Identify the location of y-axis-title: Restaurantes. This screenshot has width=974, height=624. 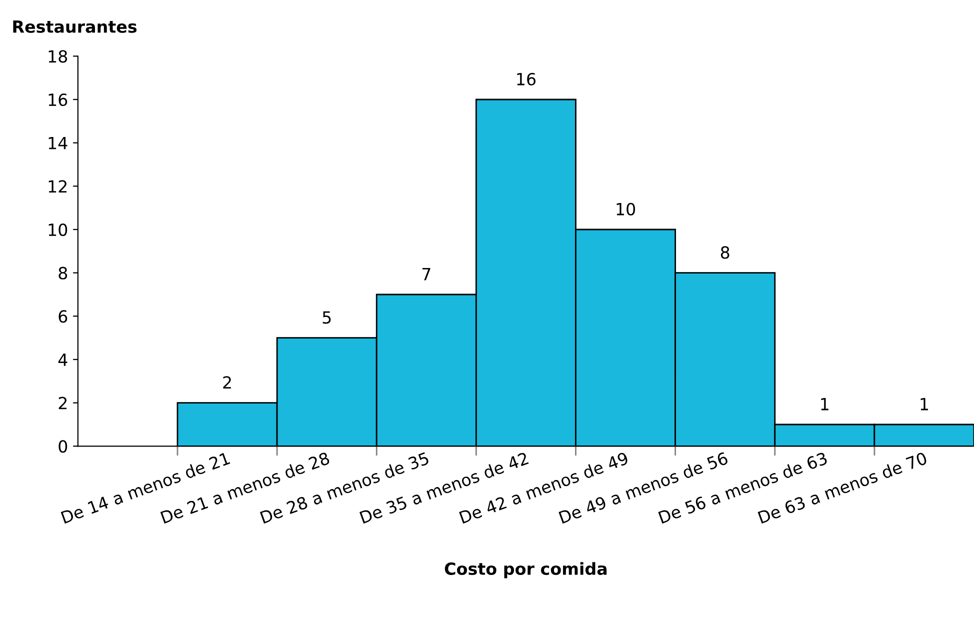
(75, 26).